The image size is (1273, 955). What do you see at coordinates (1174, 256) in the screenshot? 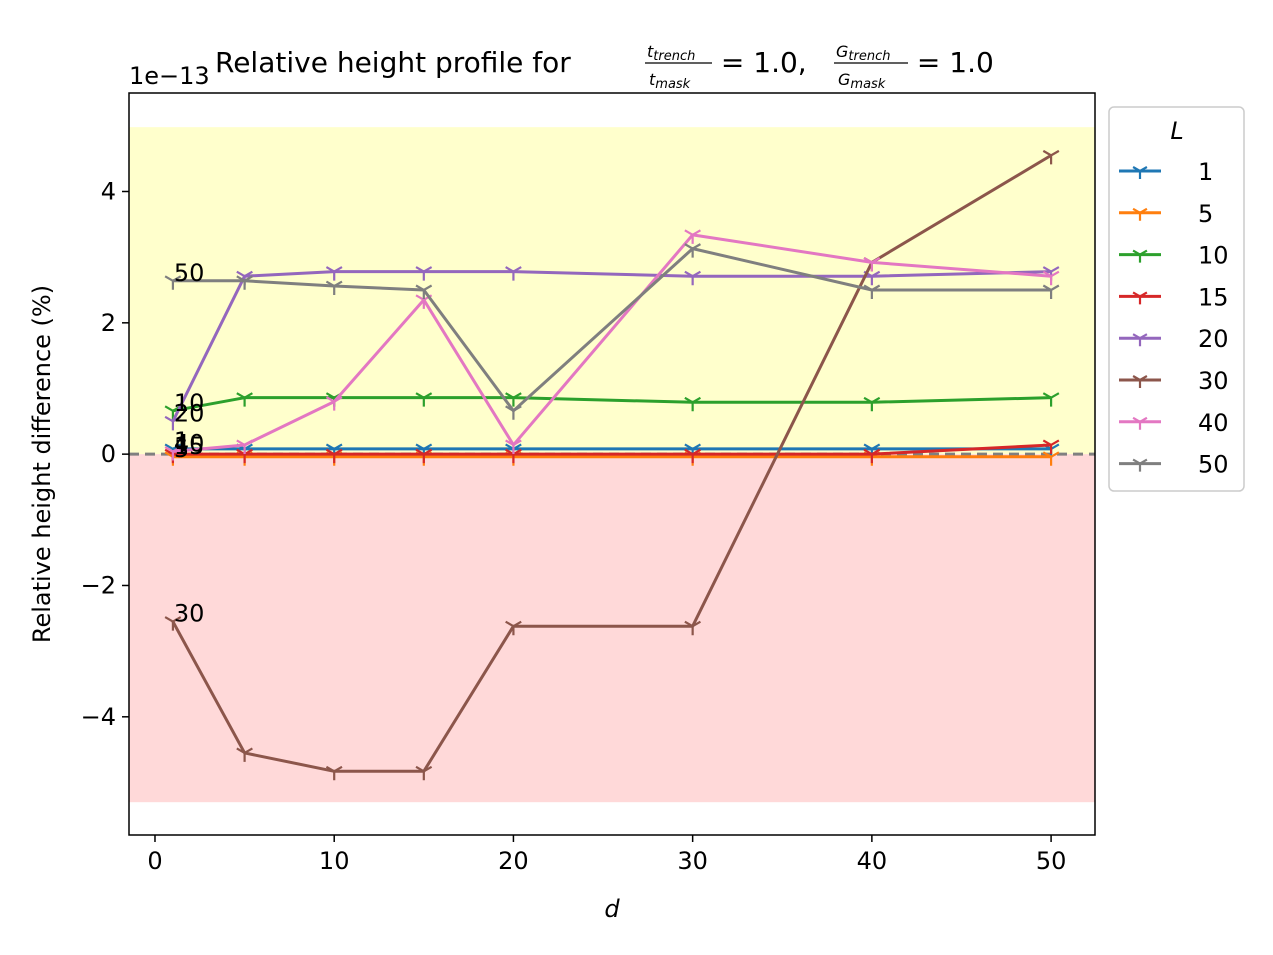
I see `legend-item-10: 10` at bounding box center [1174, 256].